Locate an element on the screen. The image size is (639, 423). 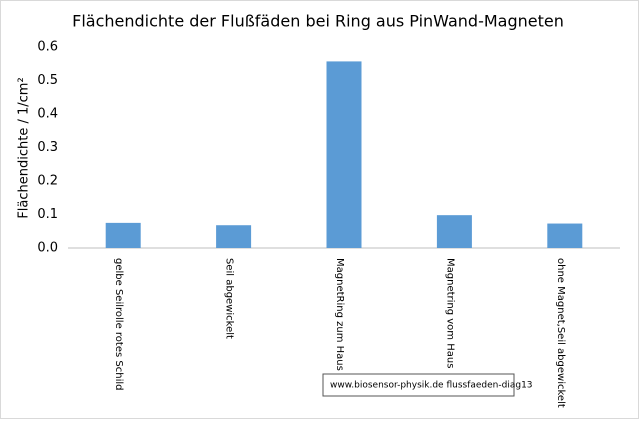
y-tick-label: 0.6 is located at coordinates (47, 47).